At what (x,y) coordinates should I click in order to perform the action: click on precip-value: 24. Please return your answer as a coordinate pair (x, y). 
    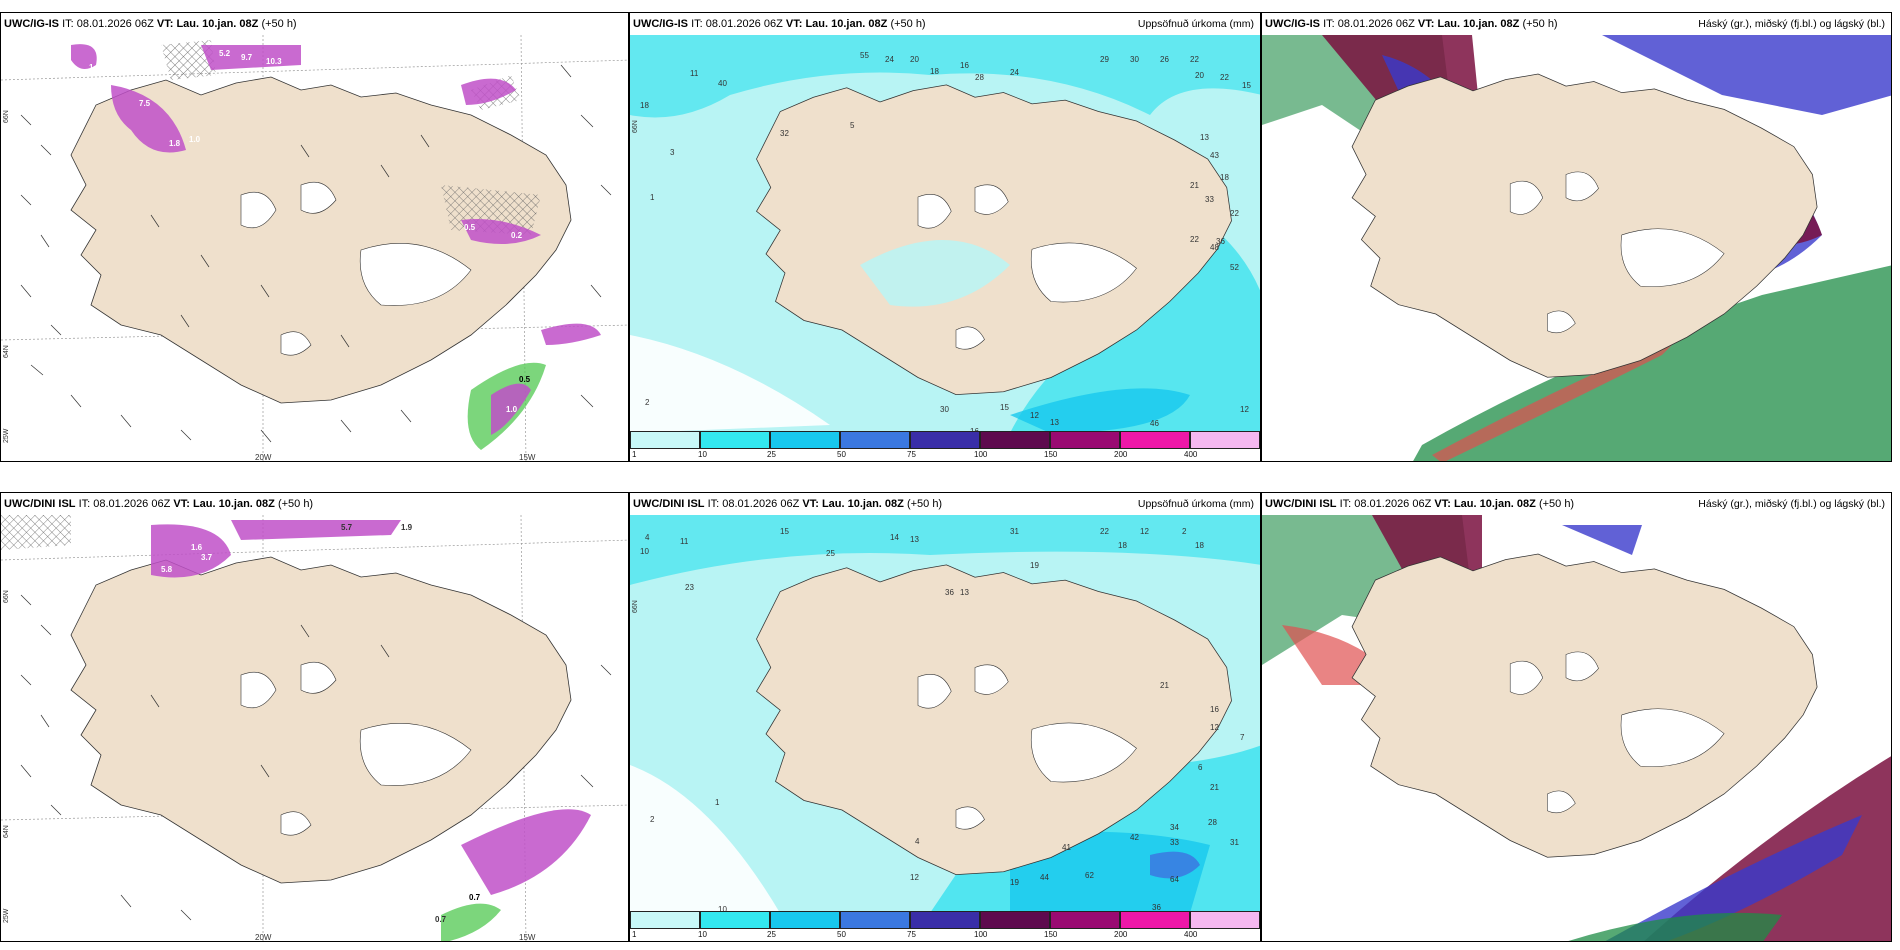
    Looking at the image, I should click on (1014, 72).